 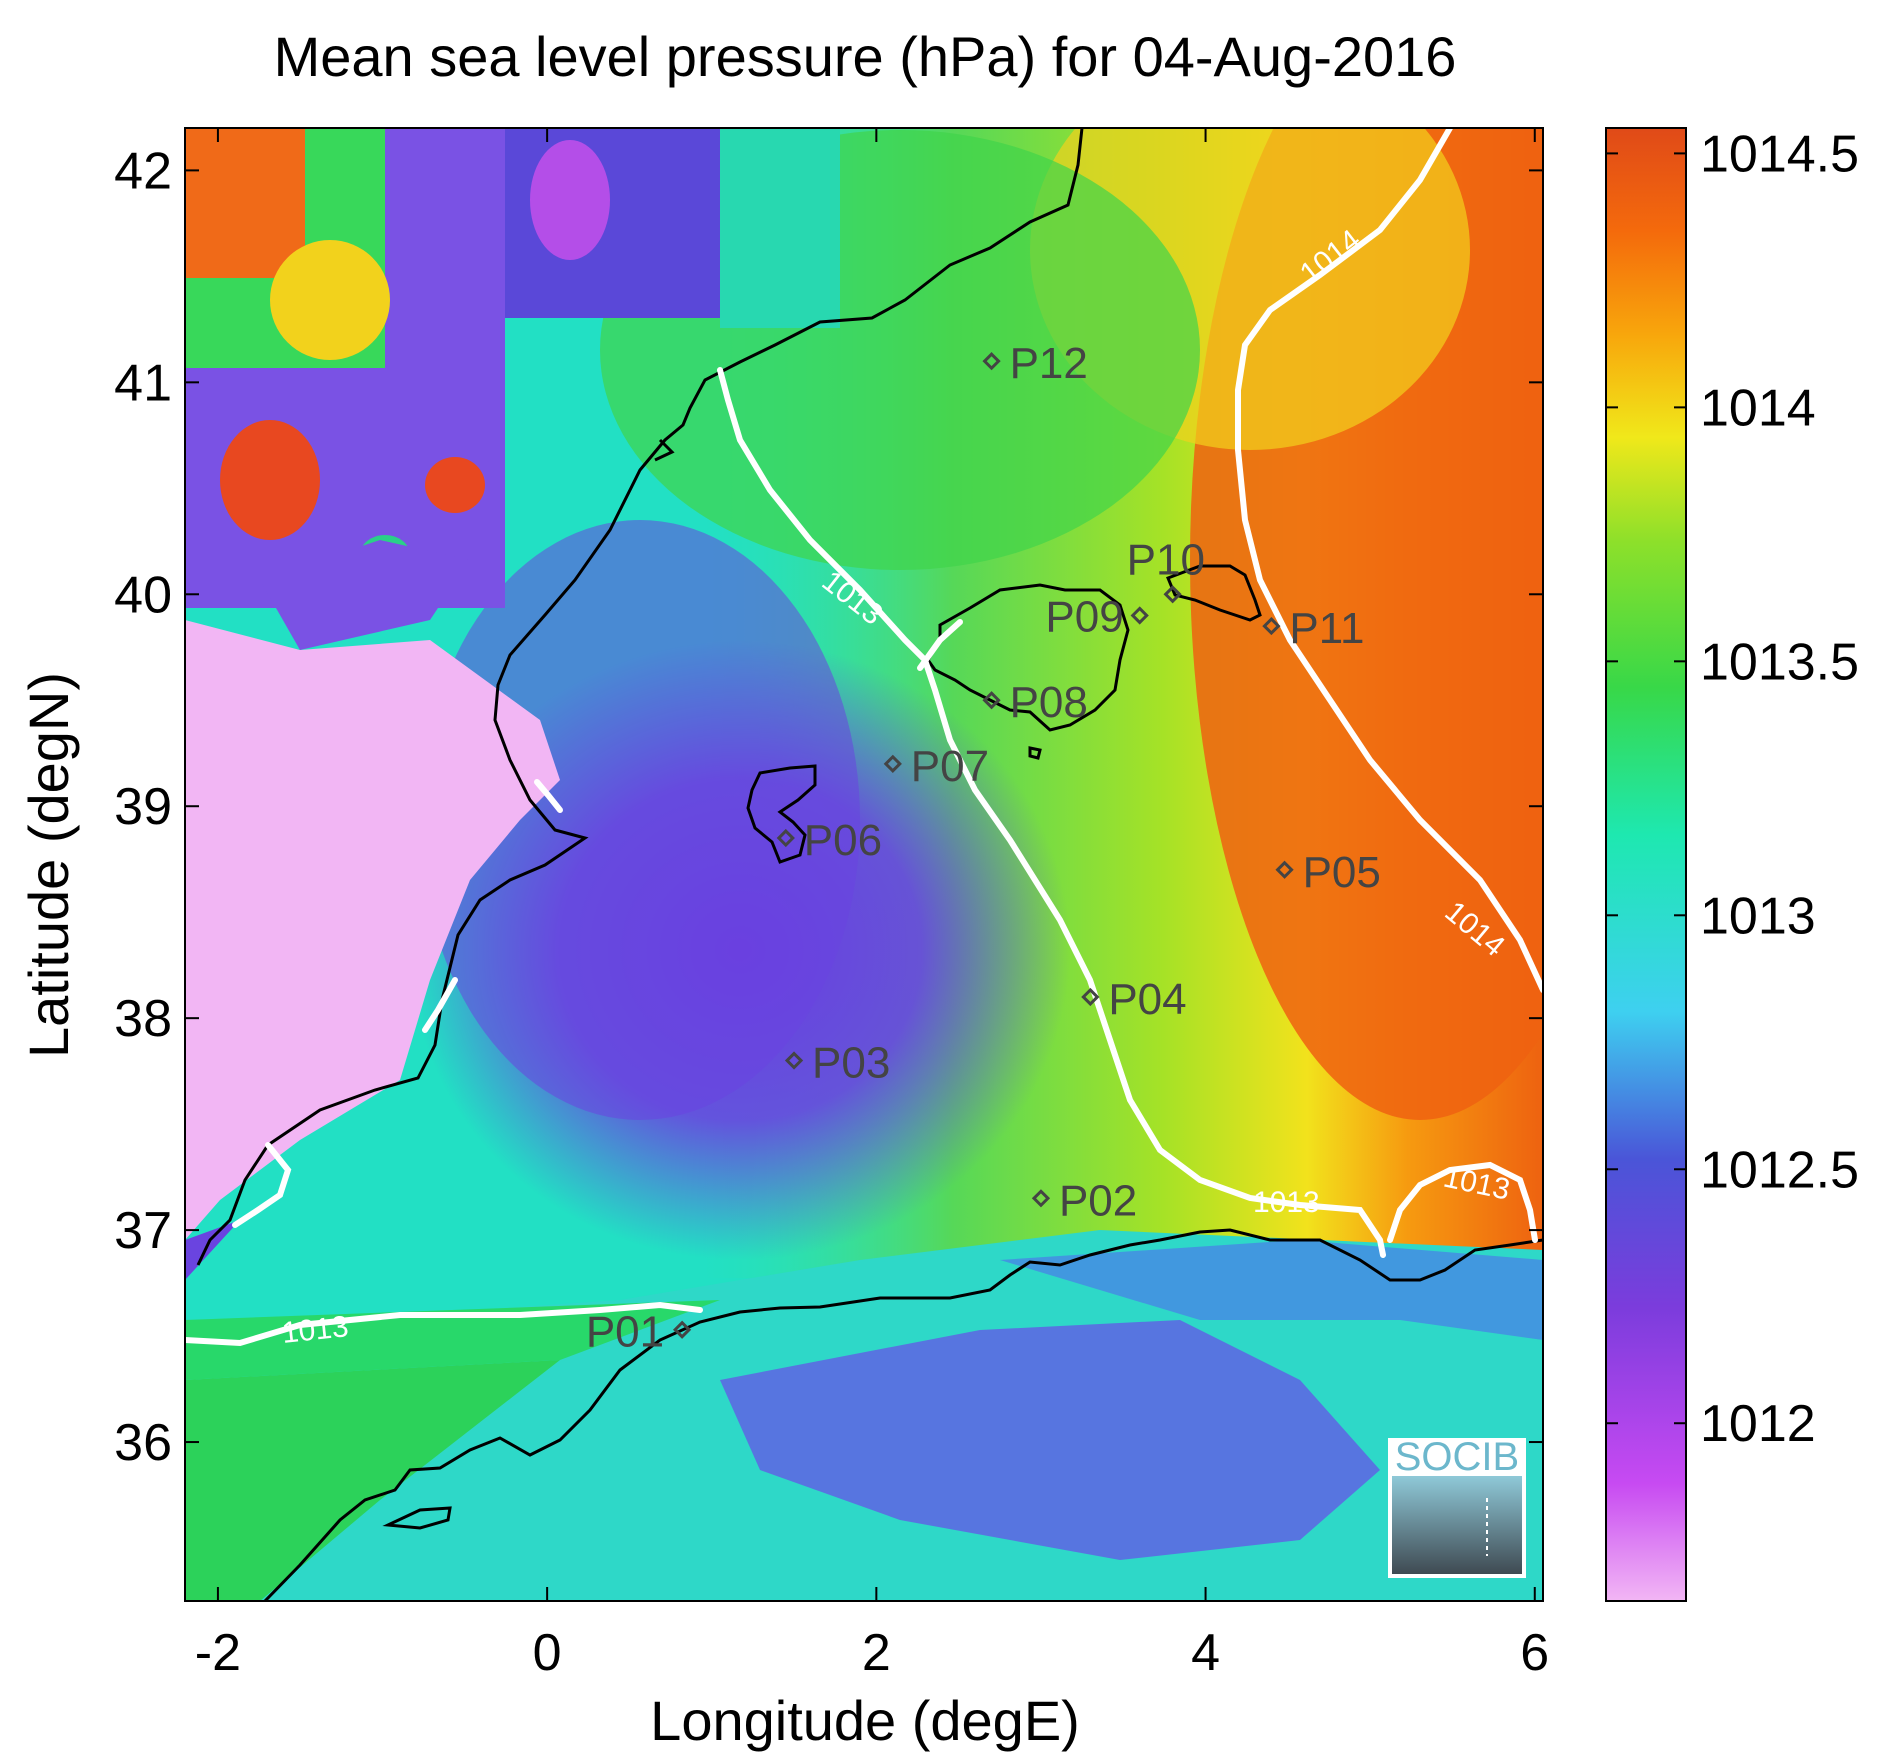 I want to click on x-tick-label: 0, so click(x=547, y=1653).